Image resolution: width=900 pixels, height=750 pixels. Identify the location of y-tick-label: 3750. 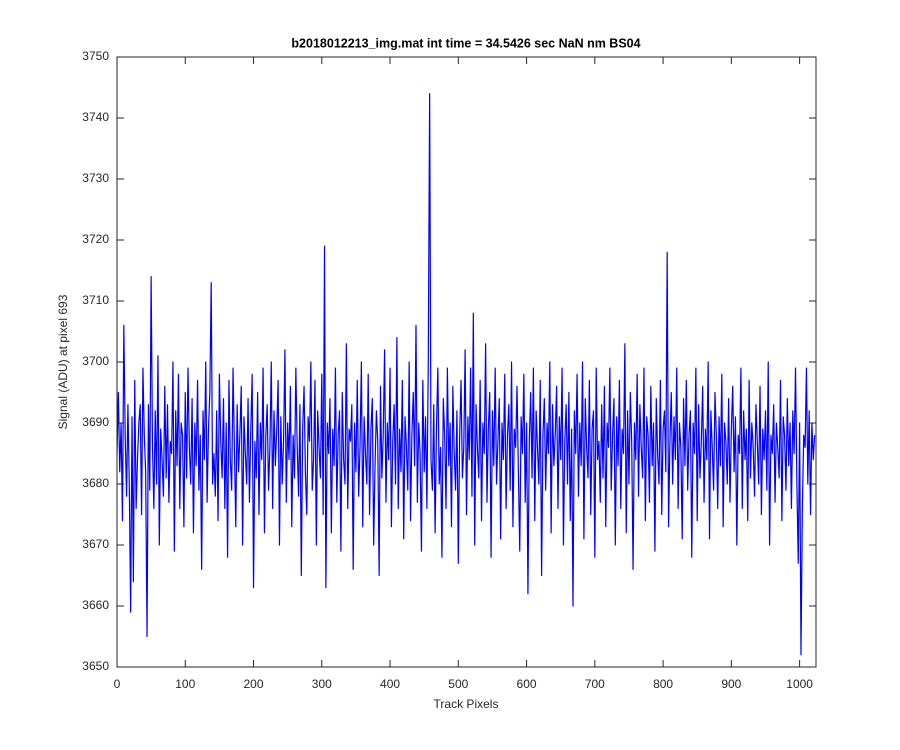
(95, 56).